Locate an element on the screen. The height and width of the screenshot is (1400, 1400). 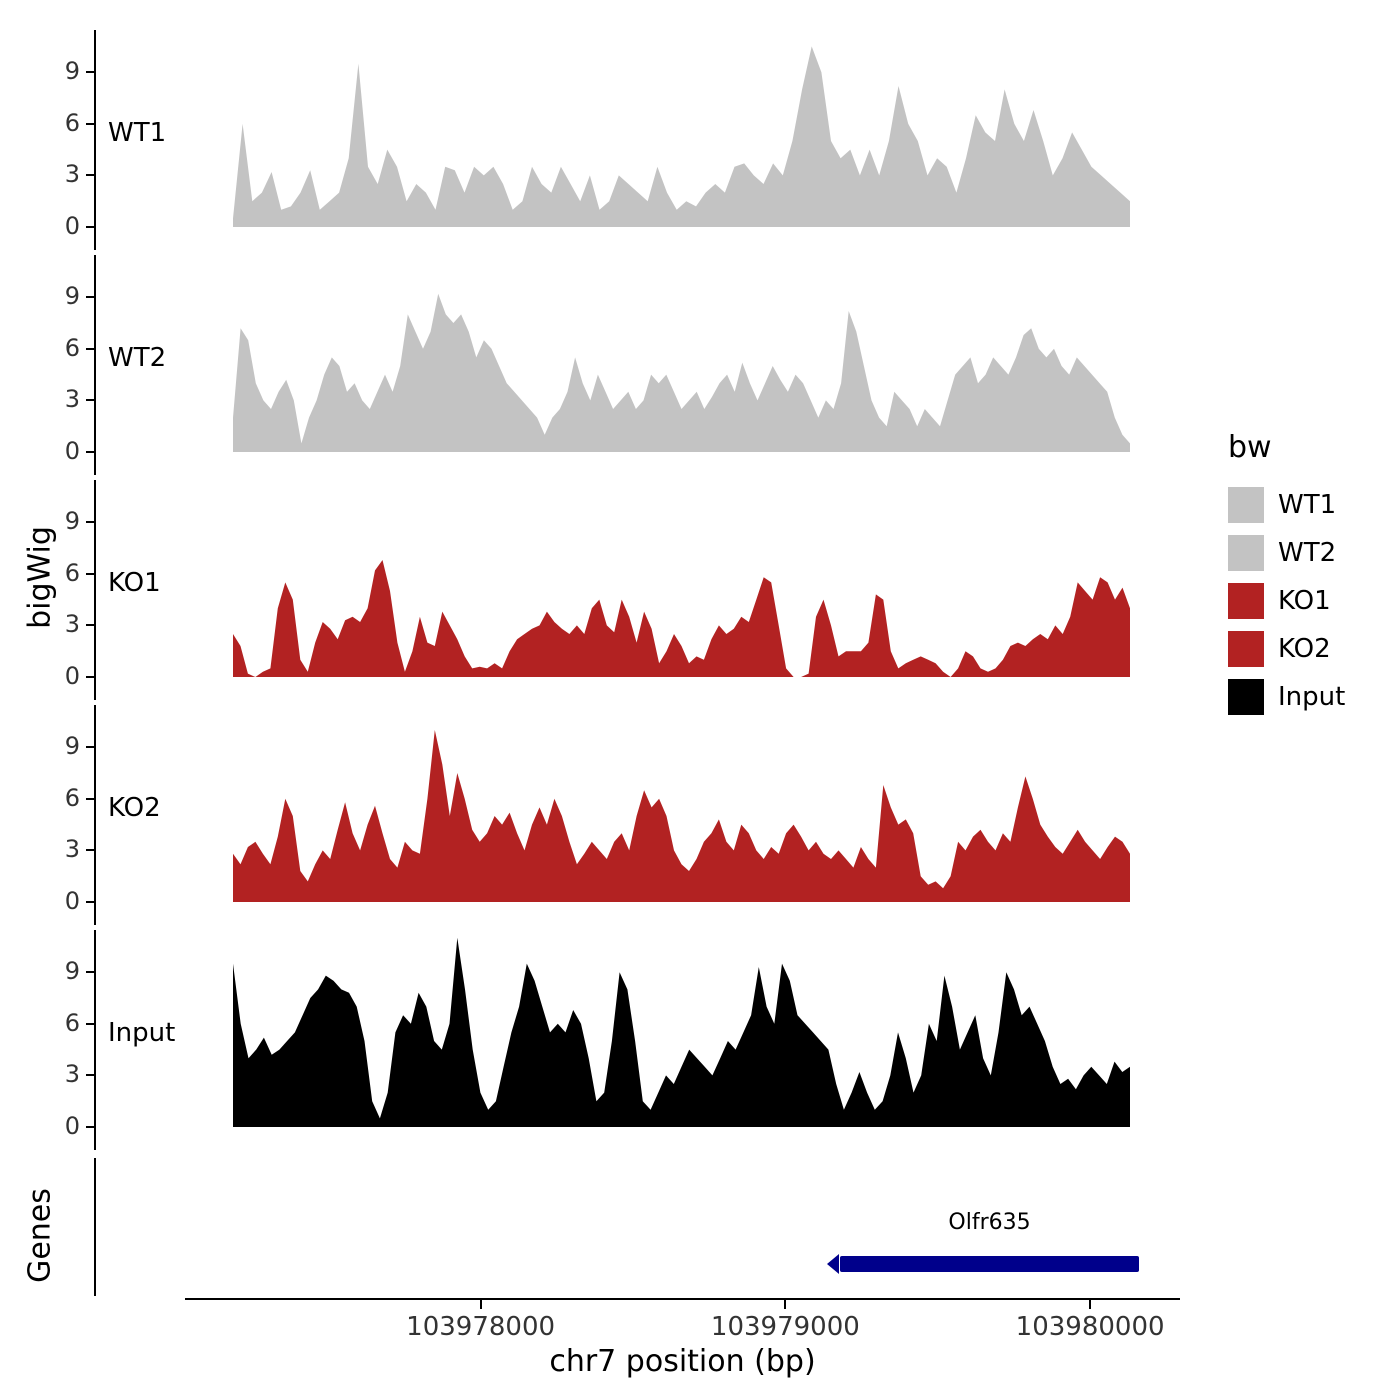
legend-swatch-wt1 is located at coordinates (1246, 505).